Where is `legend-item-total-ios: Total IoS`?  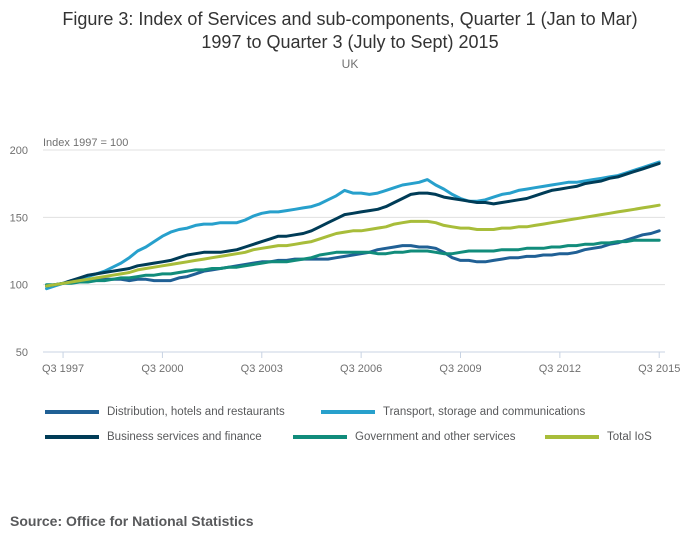
legend-item-total-ios: Total IoS is located at coordinates (598, 437).